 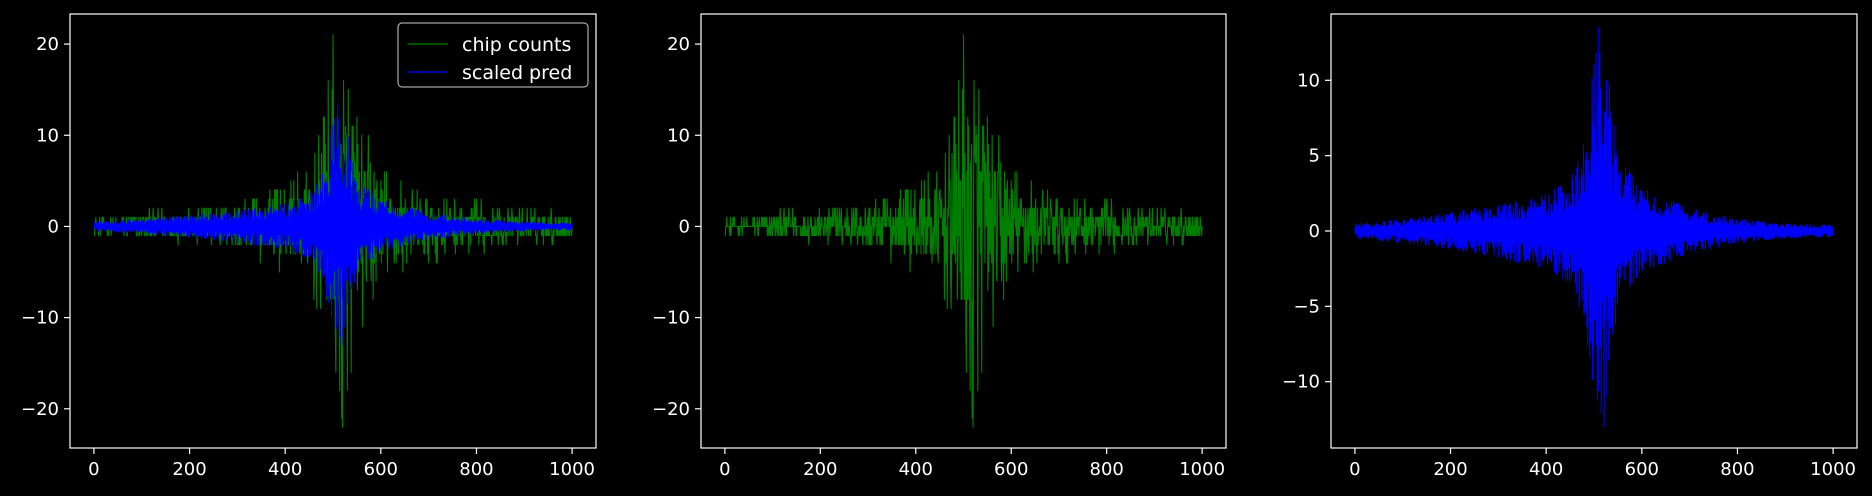 I want to click on legend: chip counts scaled pred, so click(x=493, y=55).